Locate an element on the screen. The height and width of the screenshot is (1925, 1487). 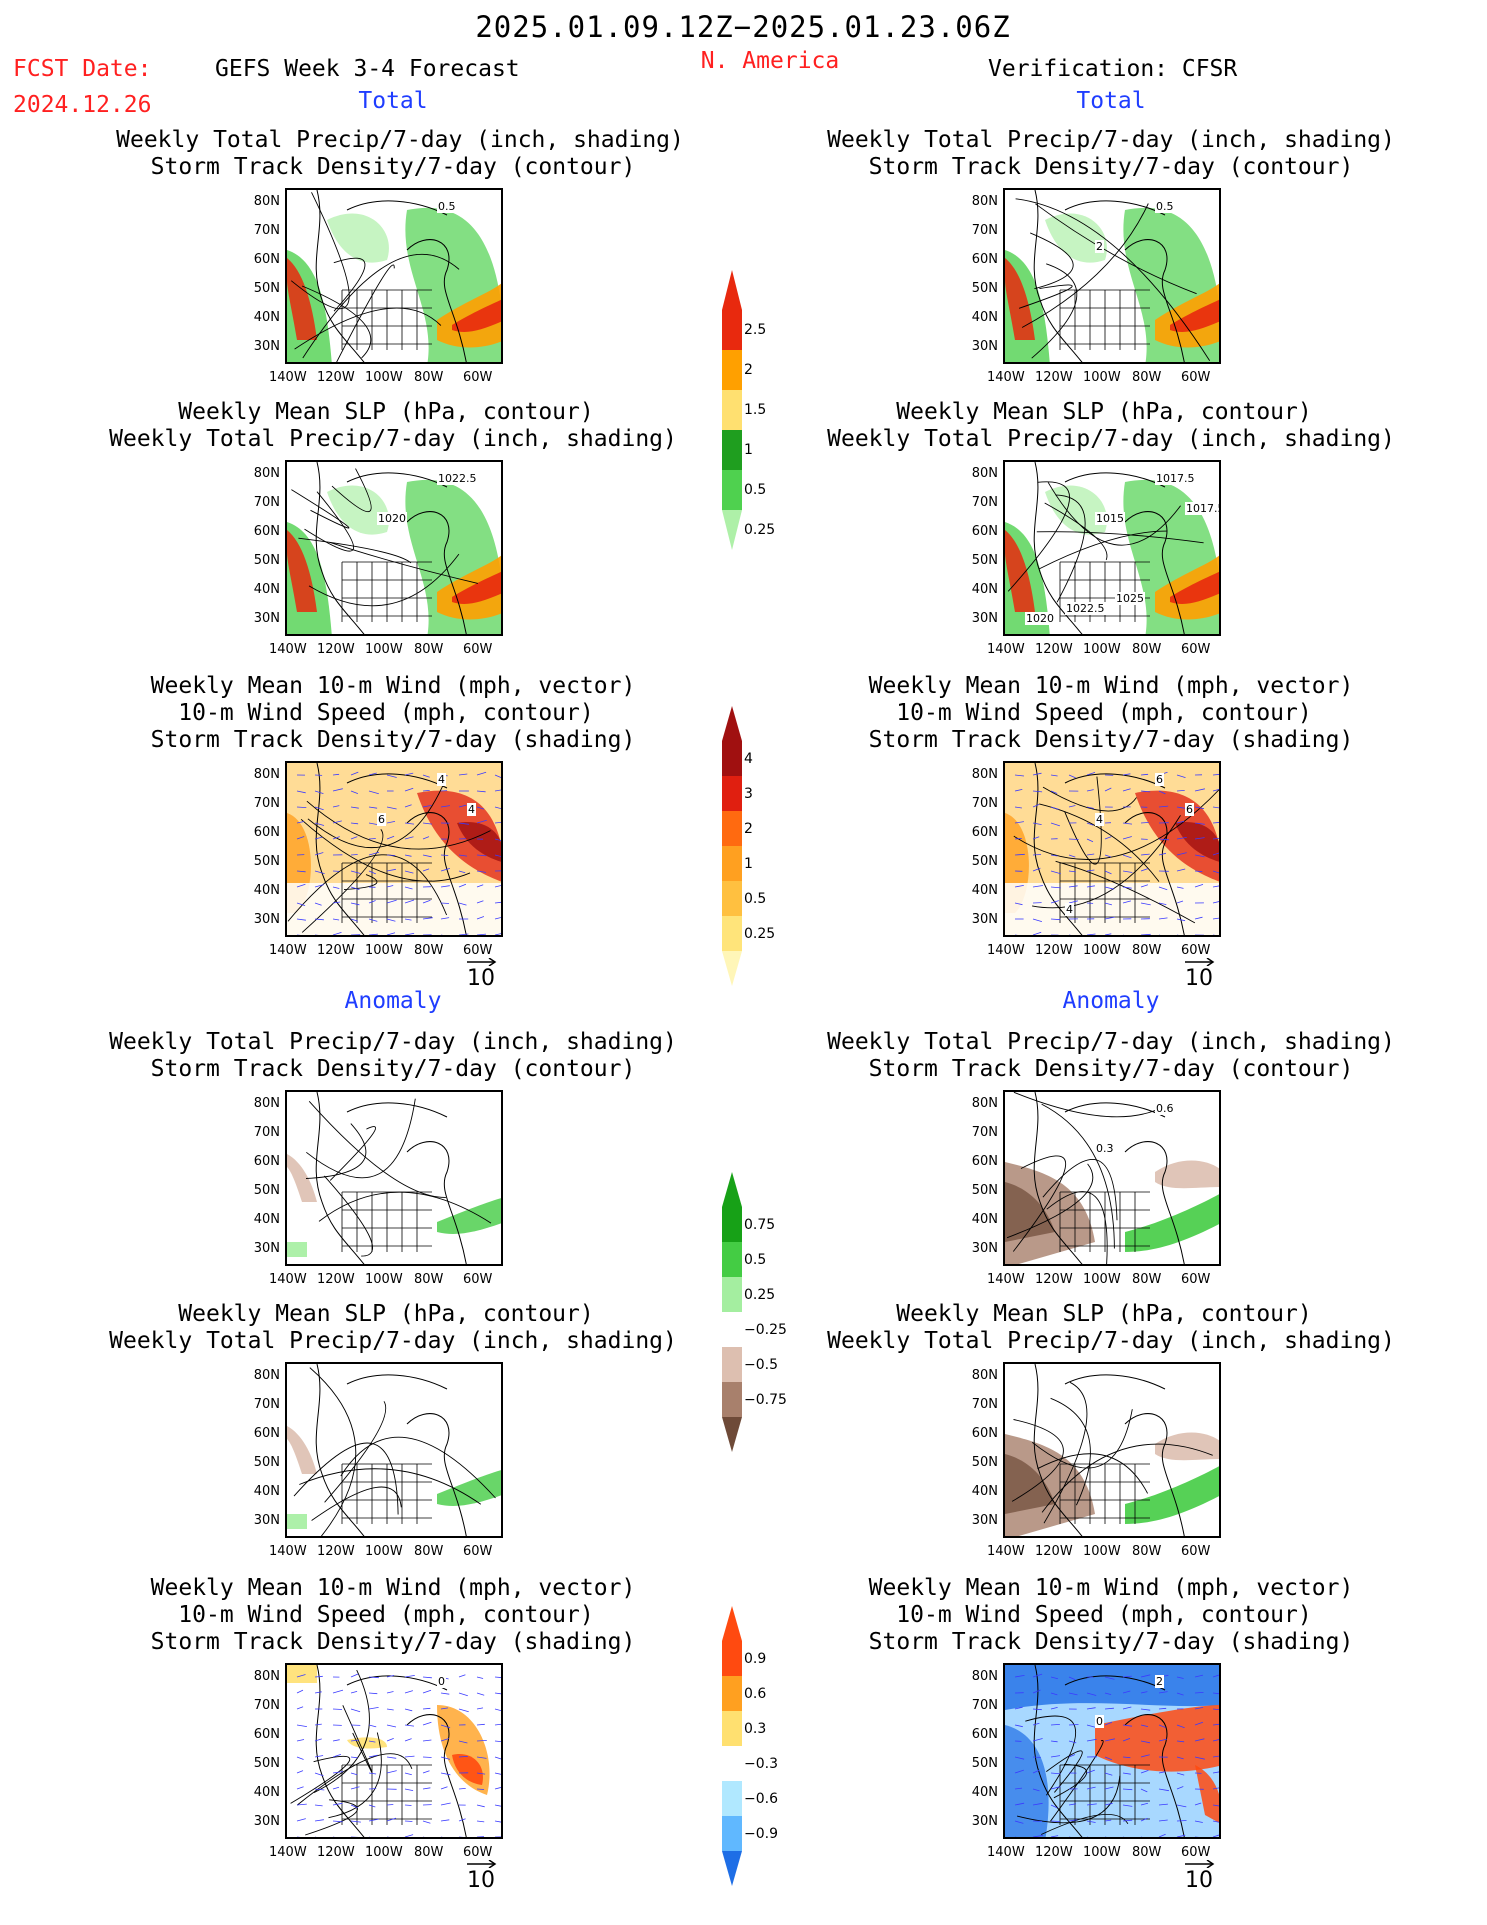
section-anomaly-verification: Anomaly is located at coordinates (1111, 1001).